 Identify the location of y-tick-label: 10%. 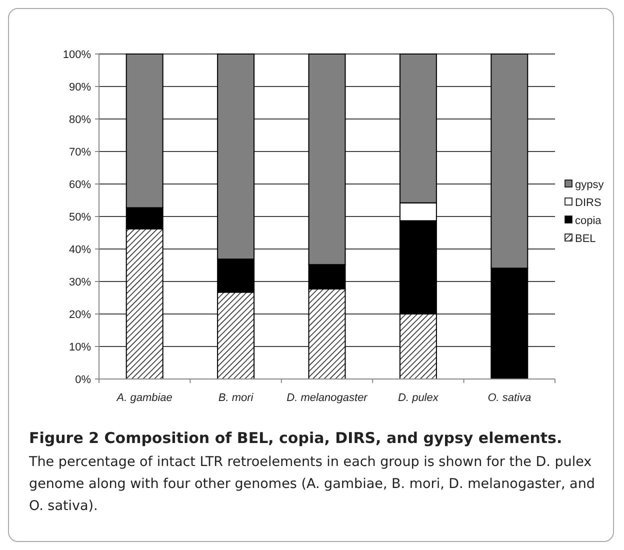
(80, 347).